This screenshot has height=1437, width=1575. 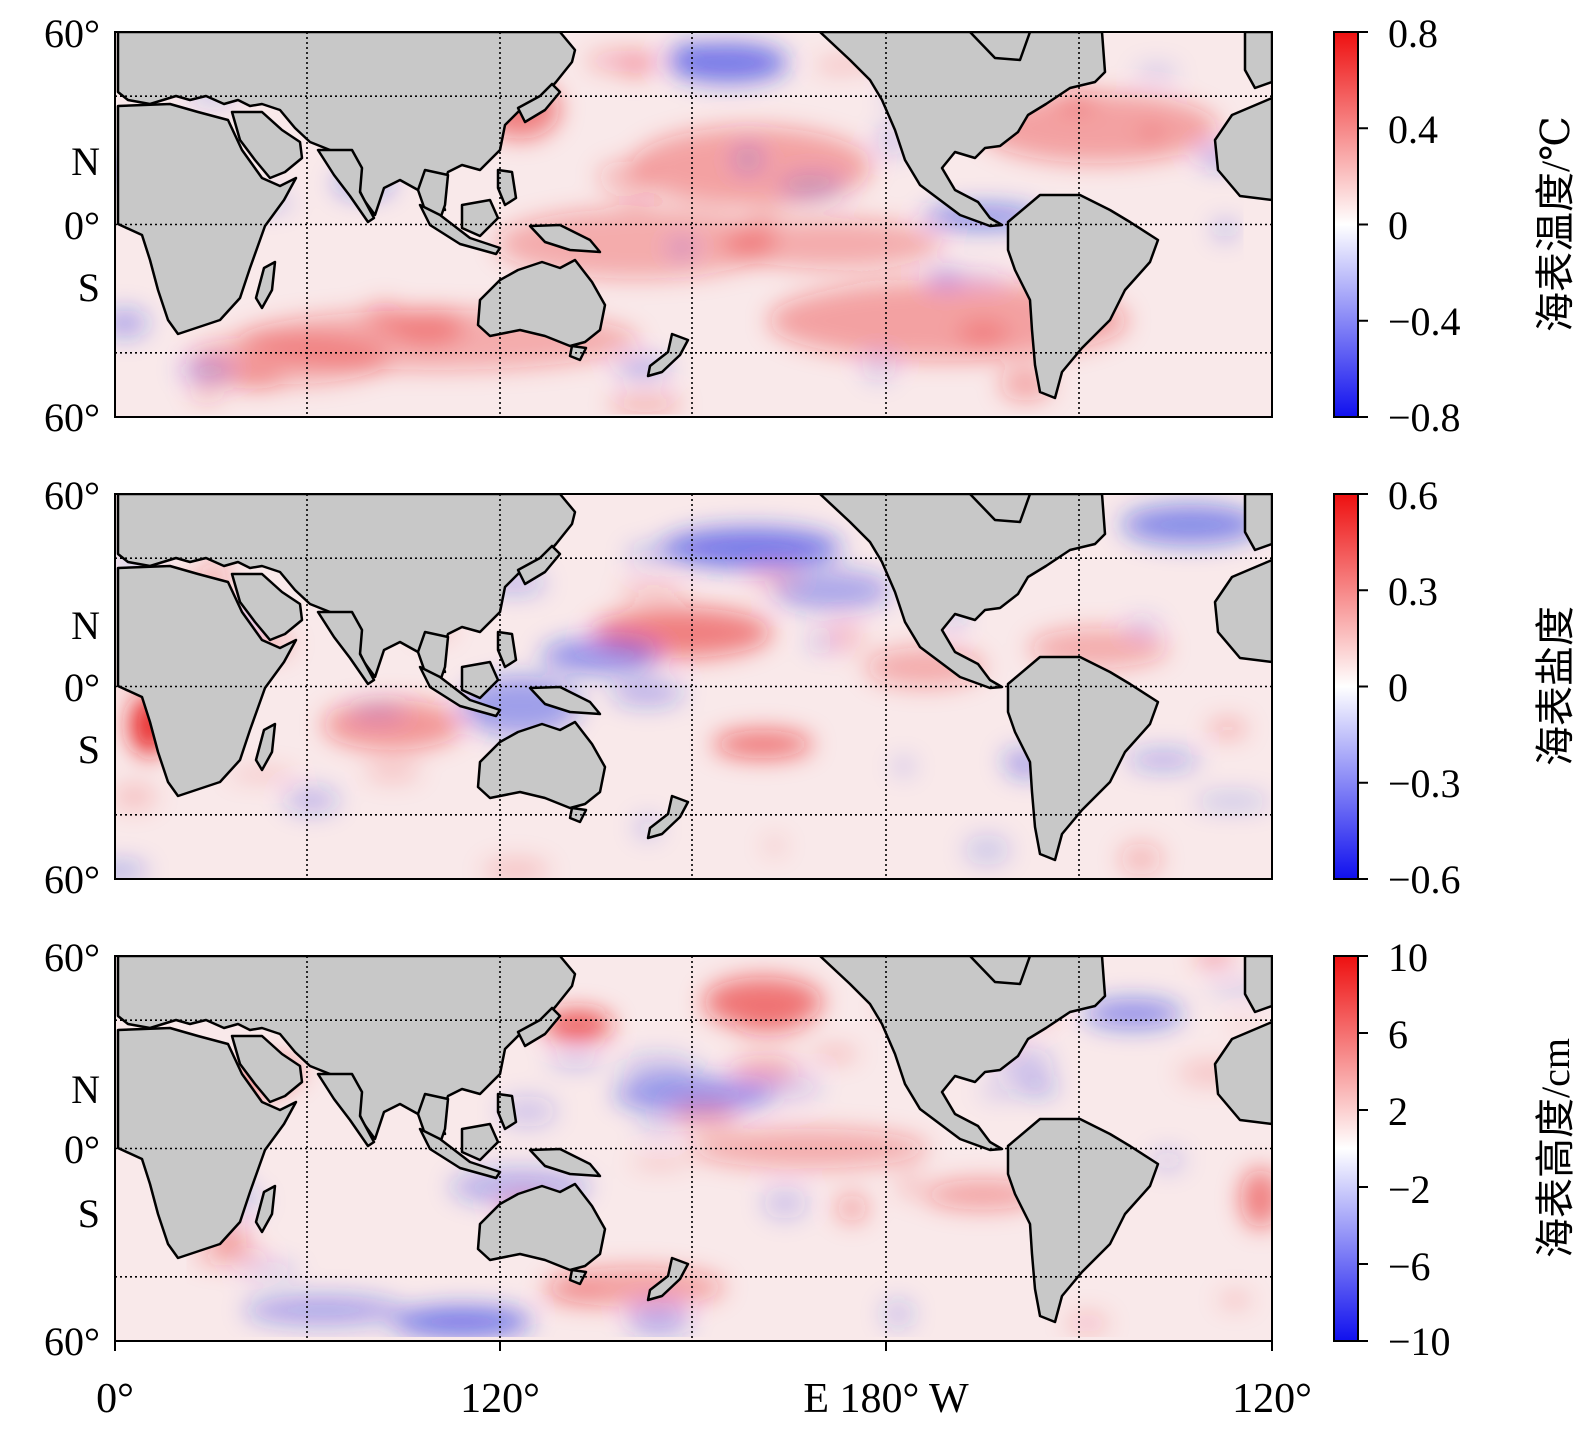 I want to click on colorbar-3-title: 海表高度/cm, so click(x=1554, y=1148).